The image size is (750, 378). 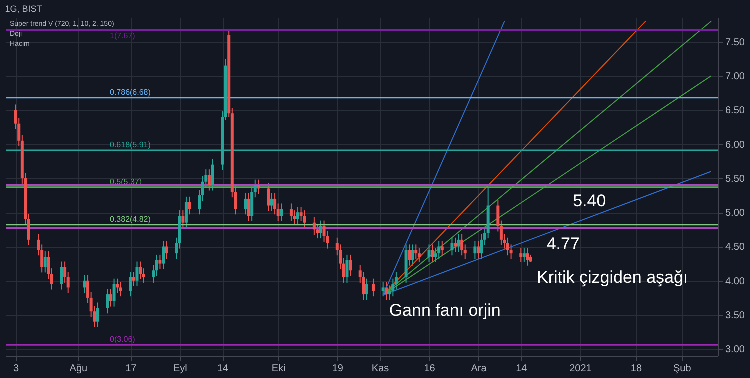 What do you see at coordinates (430, 369) in the screenshot?
I see `x-tick-label: 16` at bounding box center [430, 369].